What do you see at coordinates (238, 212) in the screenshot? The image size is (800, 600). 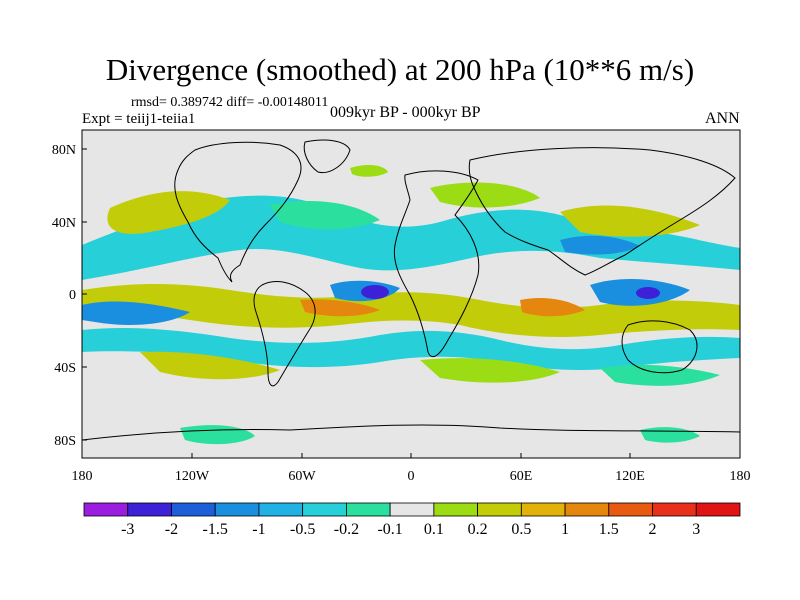 I see `north-america-outline` at bounding box center [238, 212].